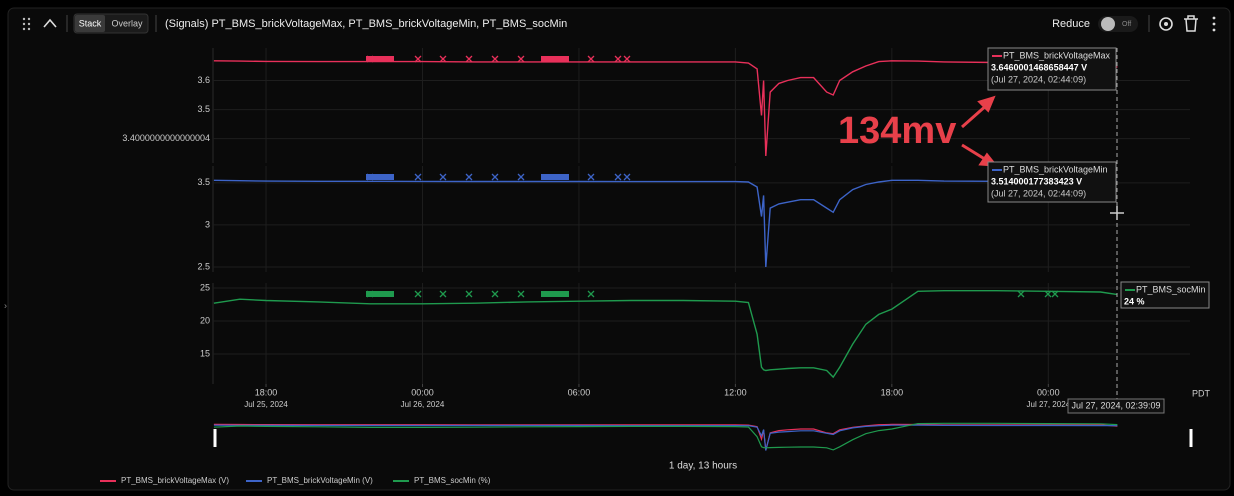 The image size is (1234, 496). Describe the element at coordinates (203, 80) in the screenshot. I see `y-tick-label: 3.6` at that location.